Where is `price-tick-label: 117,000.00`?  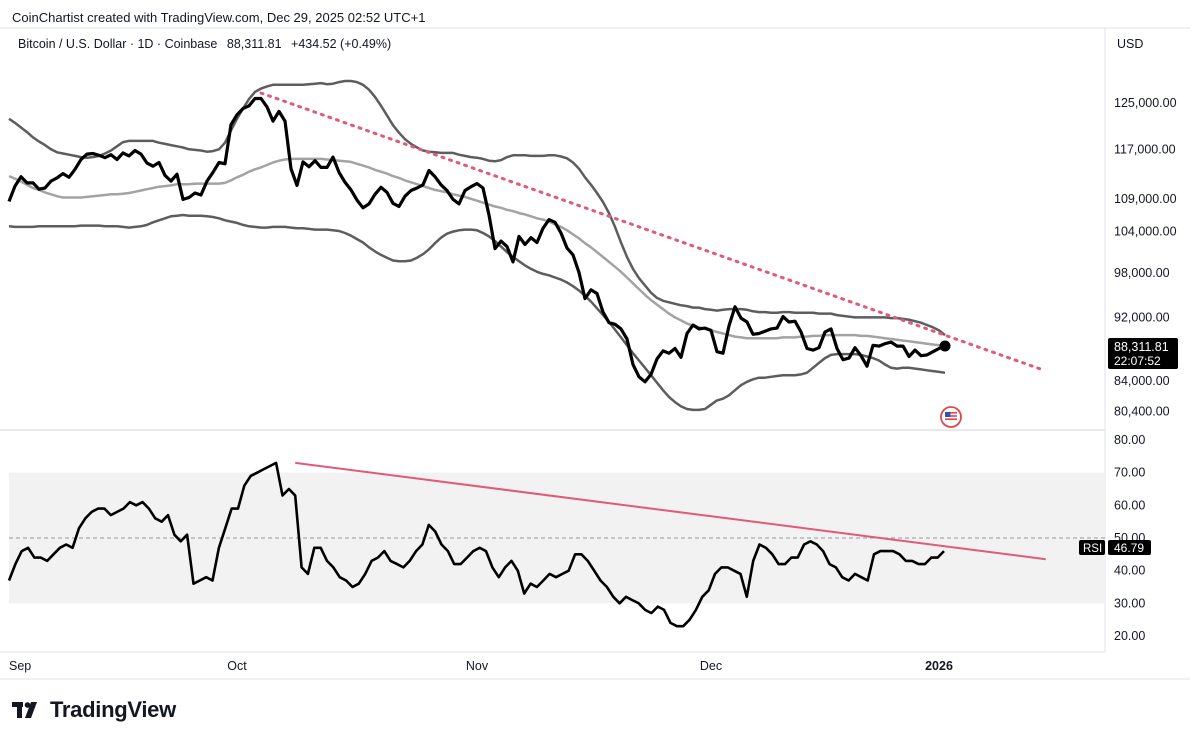 price-tick-label: 117,000.00 is located at coordinates (1145, 149).